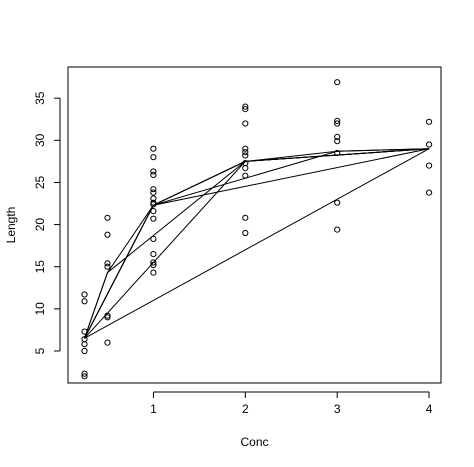 This screenshot has width=474, height=467. What do you see at coordinates (40, 98) in the screenshot?
I see `y-tick-label: 35` at bounding box center [40, 98].